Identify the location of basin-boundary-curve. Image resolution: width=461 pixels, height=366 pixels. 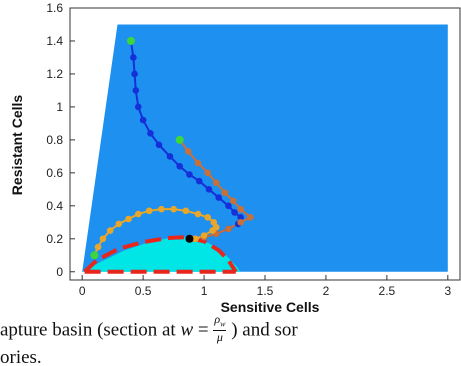
(160, 254).